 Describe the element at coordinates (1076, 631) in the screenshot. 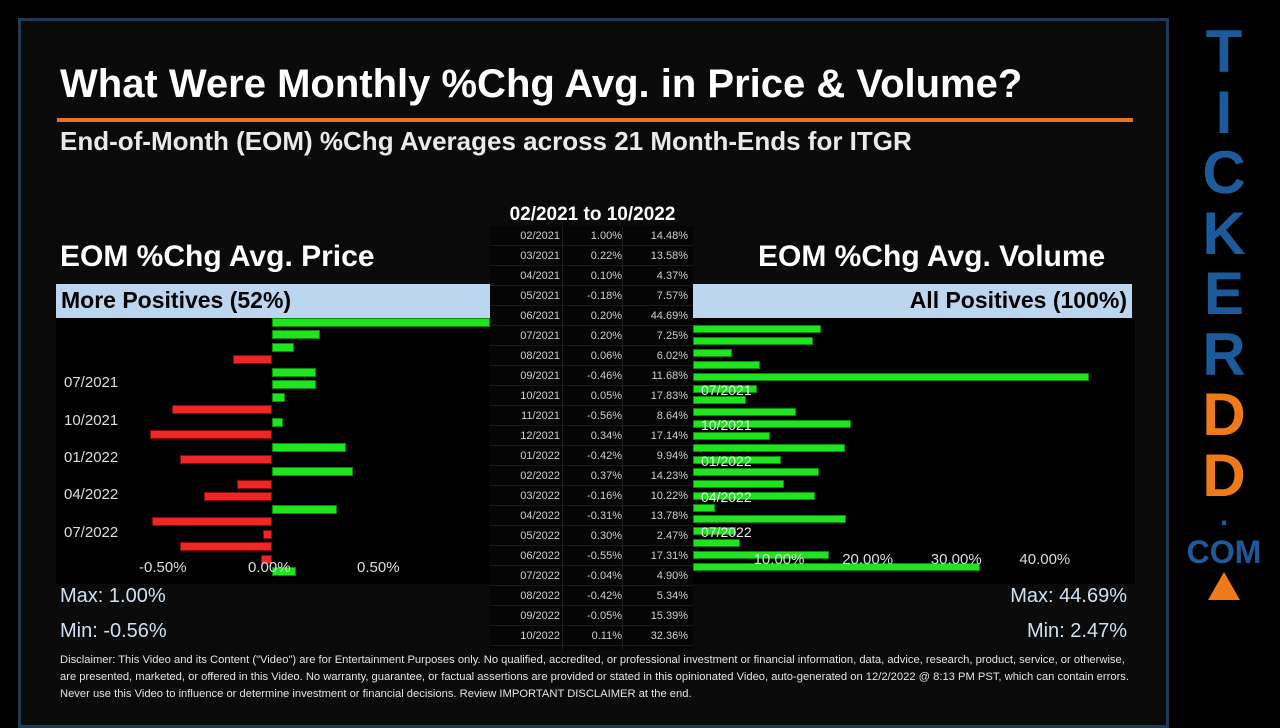

I see `volume-min: Min: 2.47%` at that location.